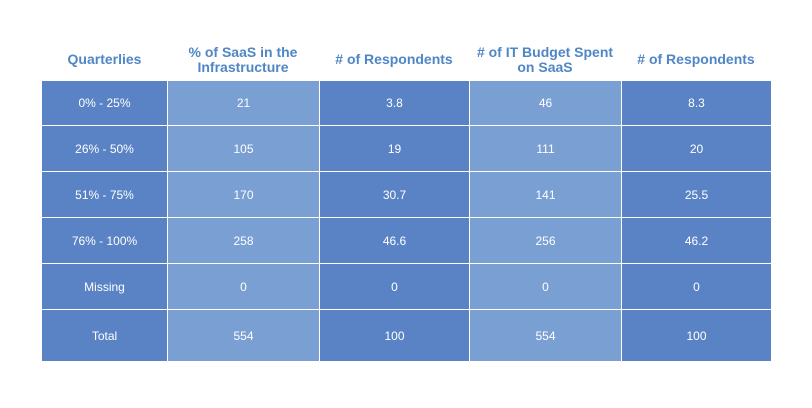 This screenshot has width=812, height=408. What do you see at coordinates (104, 240) in the screenshot?
I see `row-label: 76% - 100%` at bounding box center [104, 240].